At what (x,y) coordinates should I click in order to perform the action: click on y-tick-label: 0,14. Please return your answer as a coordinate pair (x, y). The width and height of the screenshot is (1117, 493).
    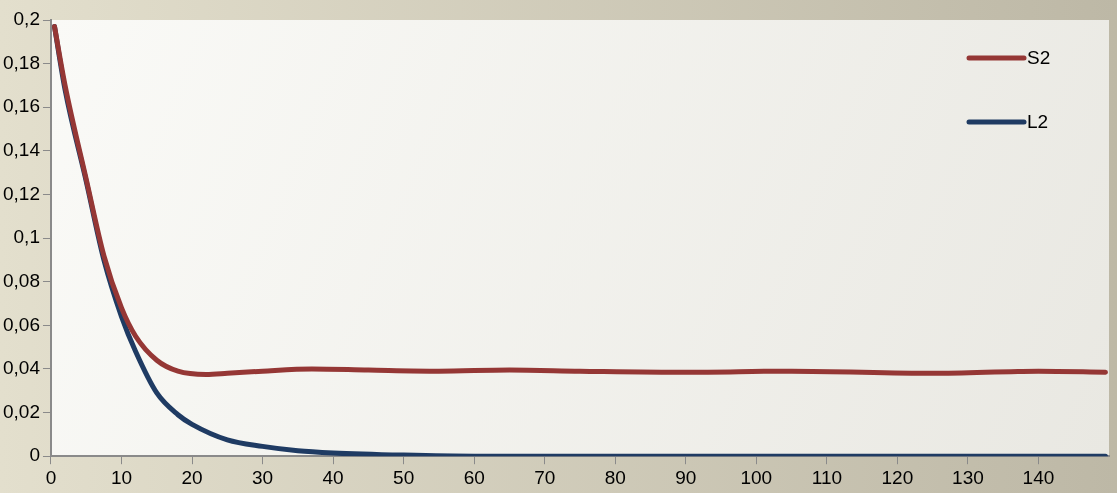
    Looking at the image, I should click on (22, 150).